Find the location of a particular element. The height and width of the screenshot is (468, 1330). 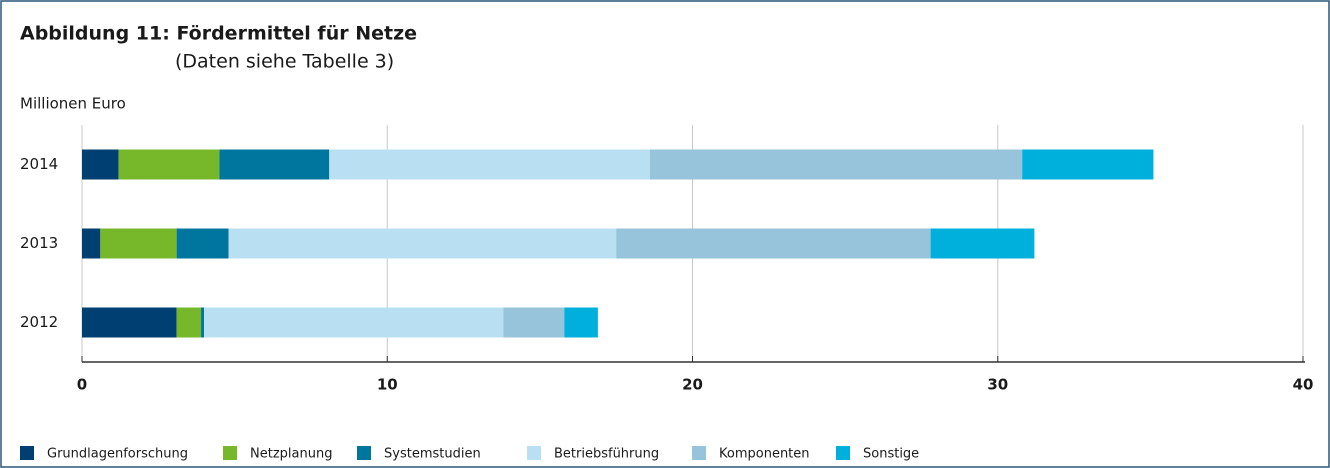

chart-subtitle: (Daten siehe Tabelle 3) is located at coordinates (284, 62).